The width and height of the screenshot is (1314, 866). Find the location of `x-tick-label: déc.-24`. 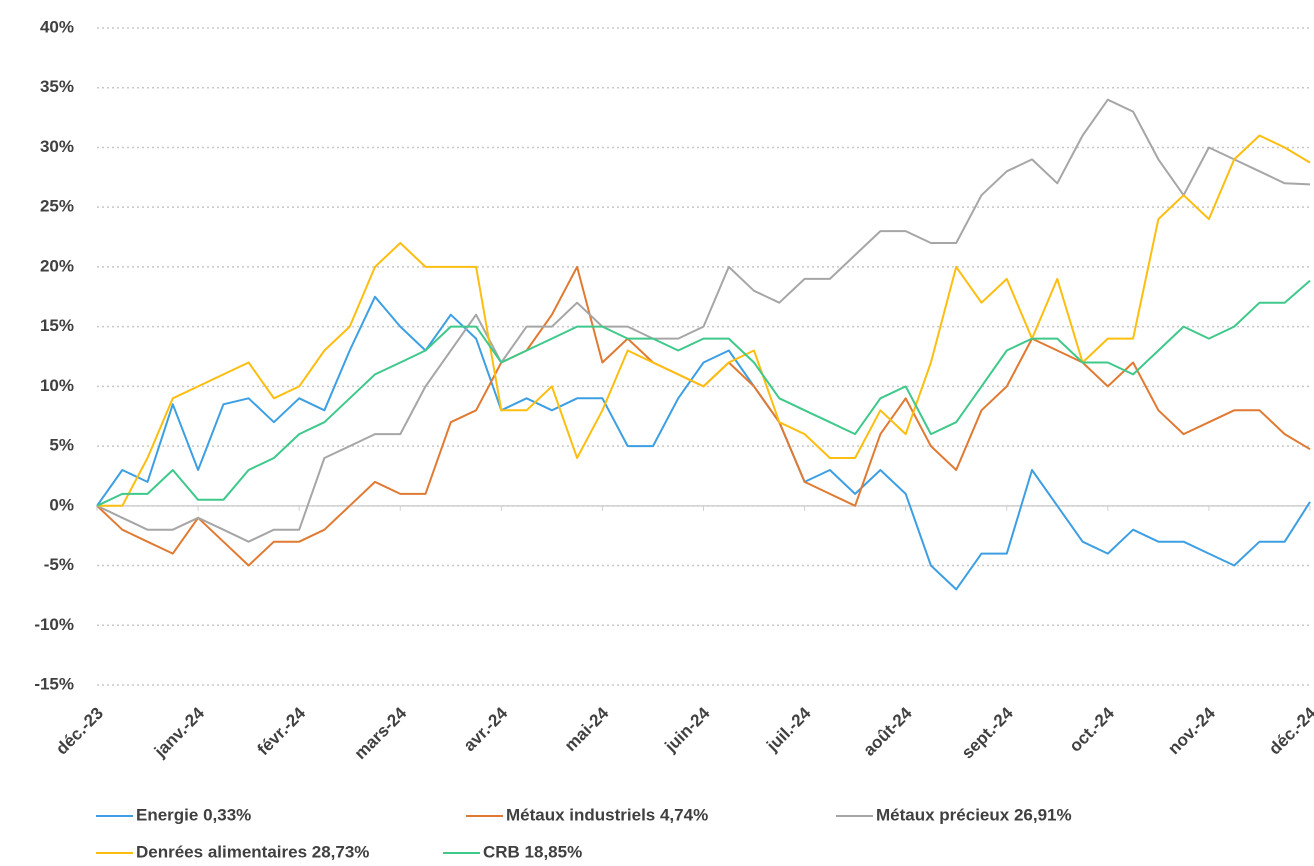

x-tick-label: déc.-24 is located at coordinates (1289, 730).